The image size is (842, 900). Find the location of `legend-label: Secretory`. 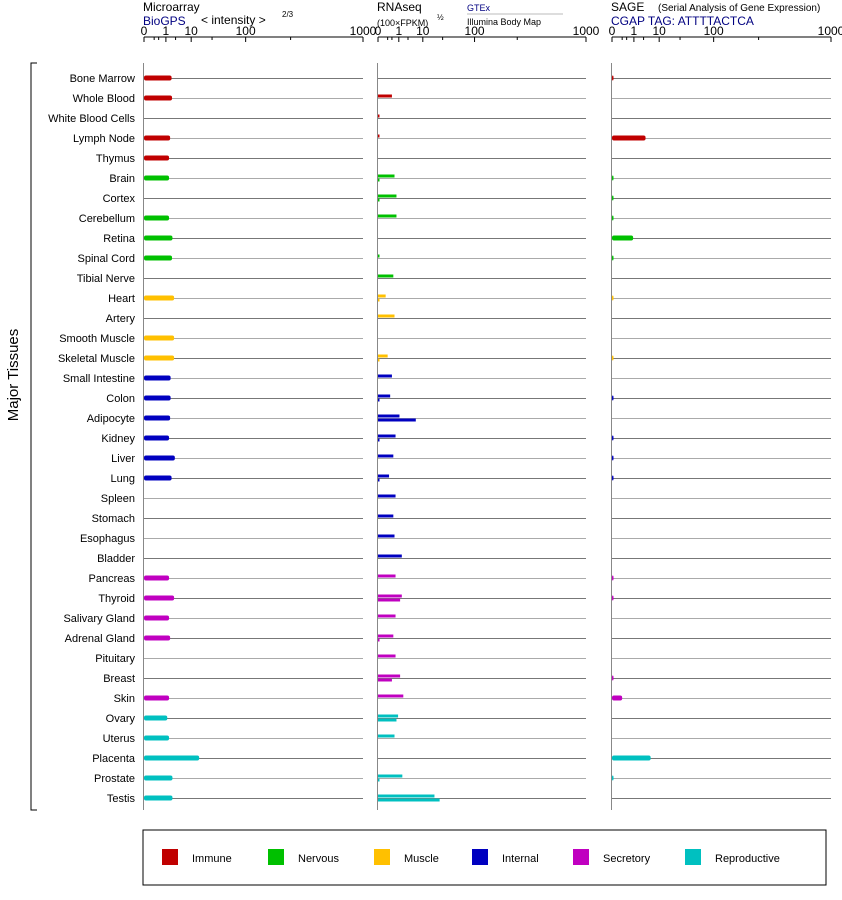

legend-label: Secretory is located at coordinates (627, 859).